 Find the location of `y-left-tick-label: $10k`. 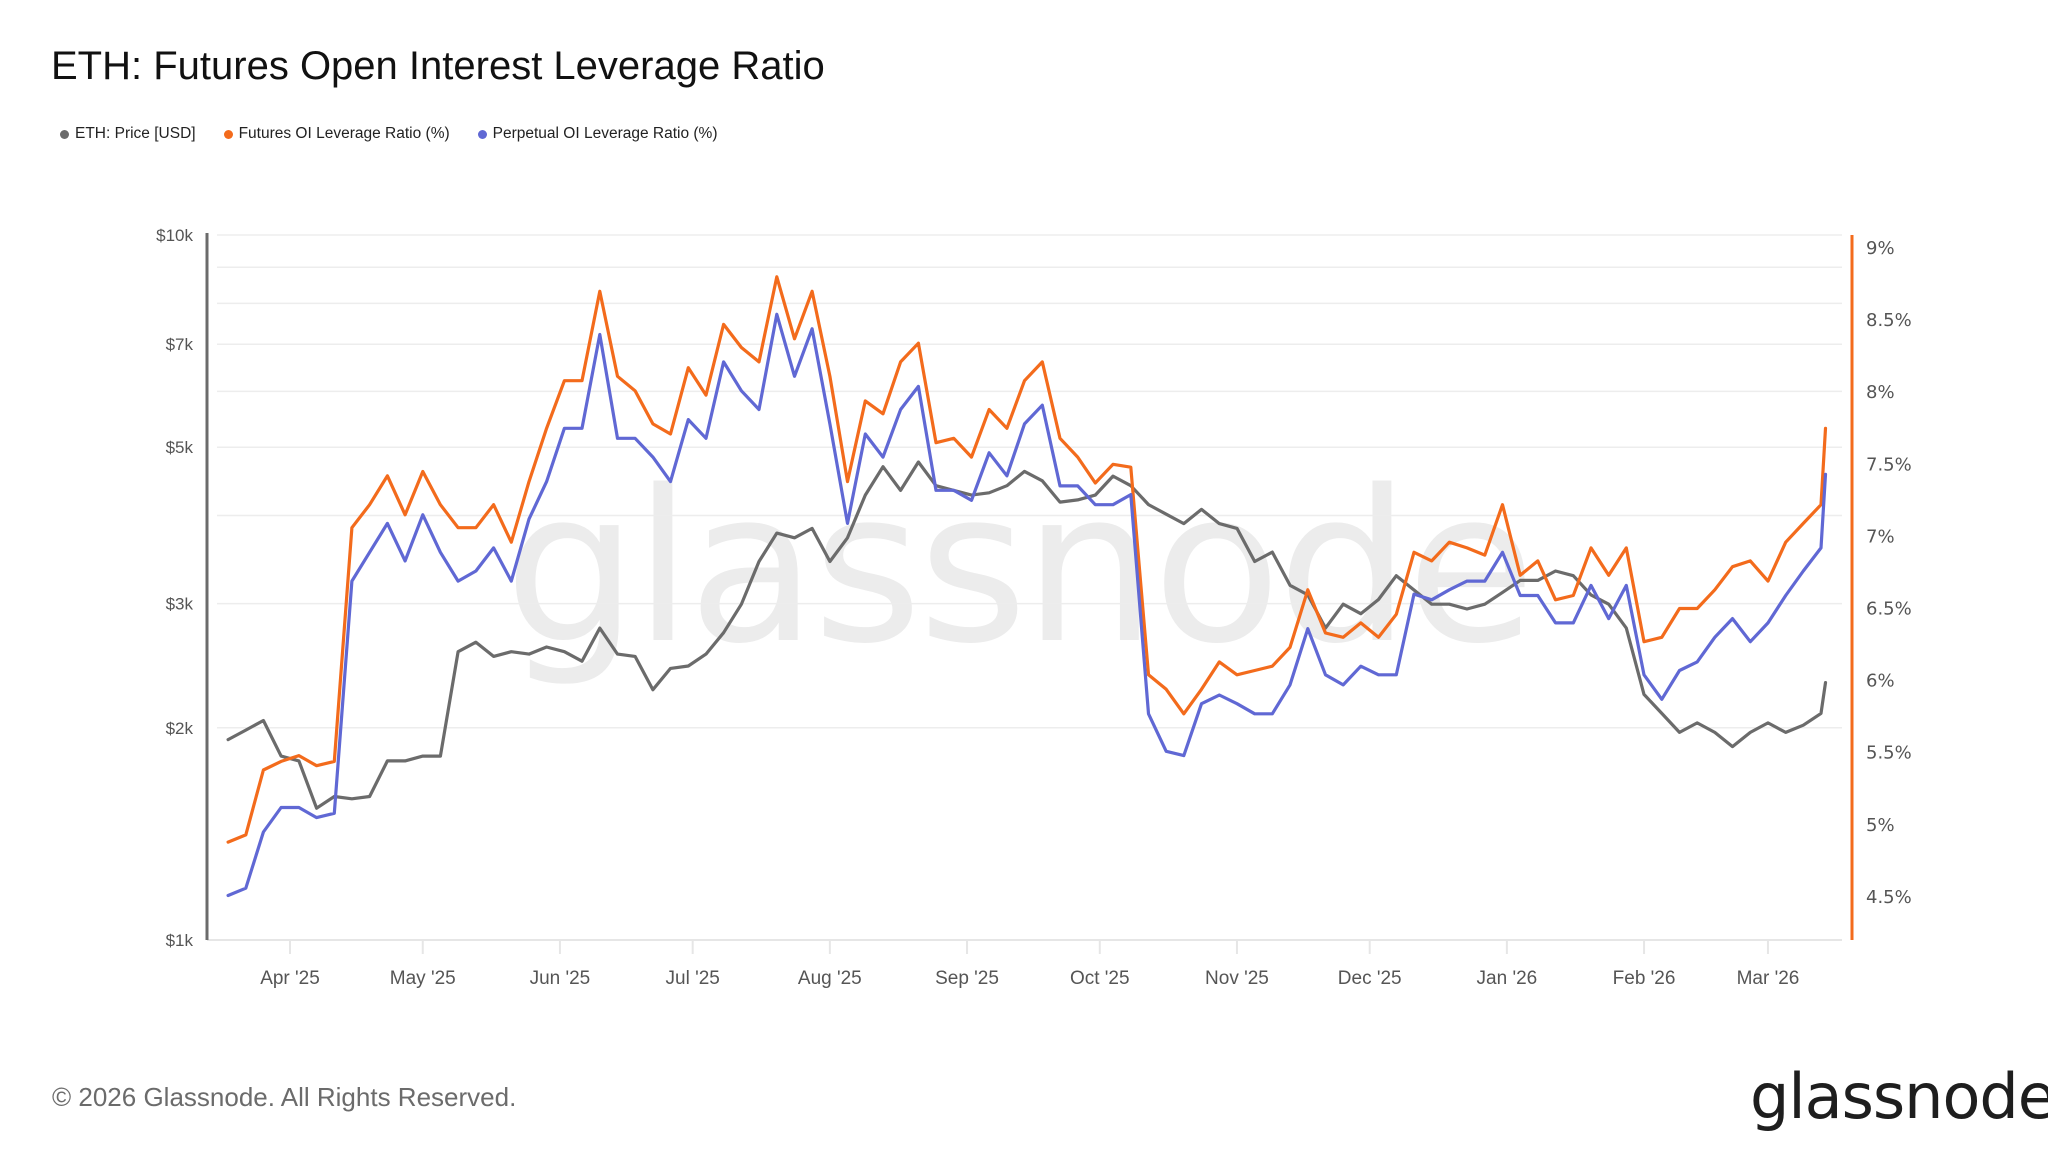

y-left-tick-label: $10k is located at coordinates (174, 235).